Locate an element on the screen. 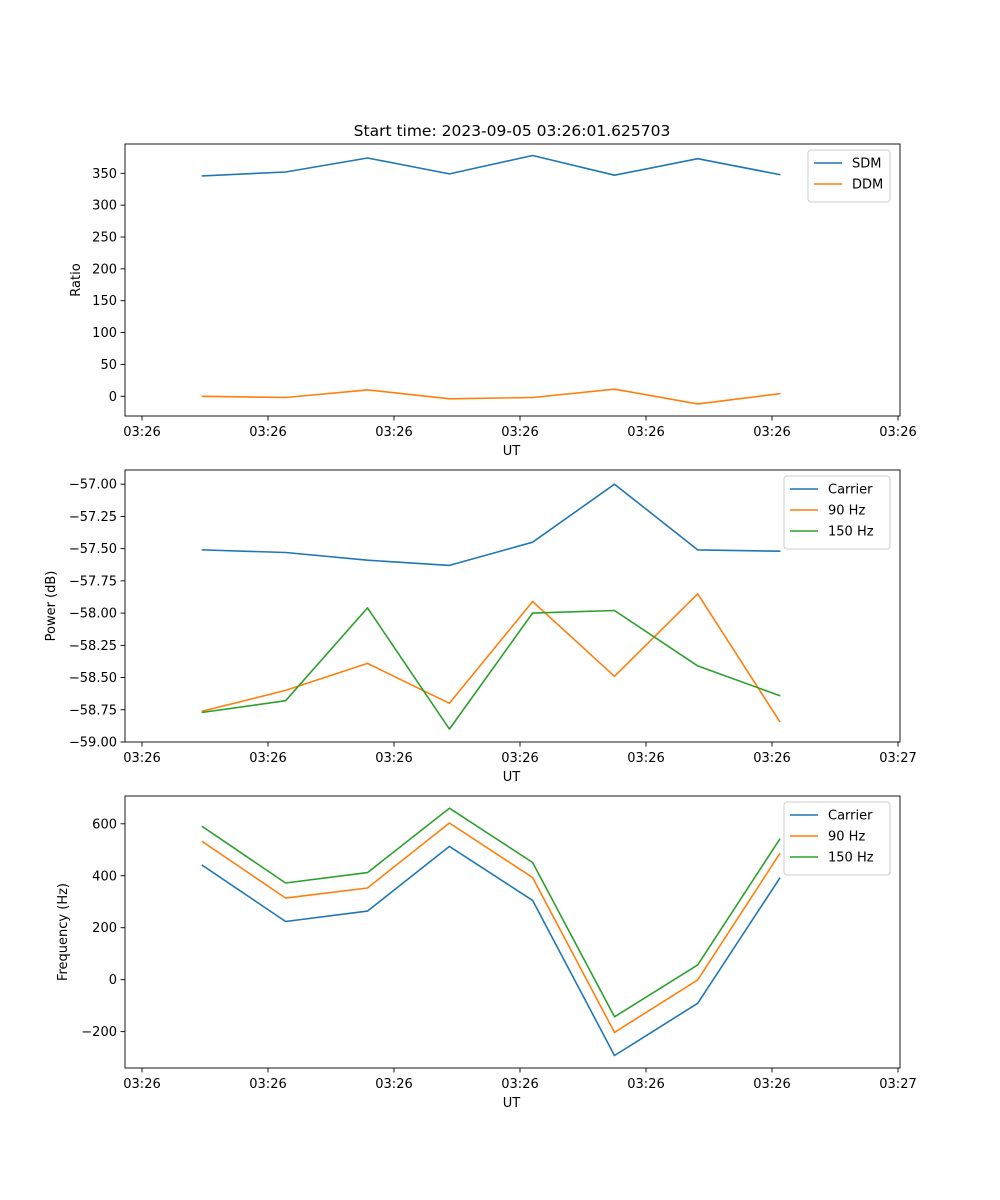 This screenshot has width=1000, height=1200. y-tick-label: 150 is located at coordinates (104, 301).